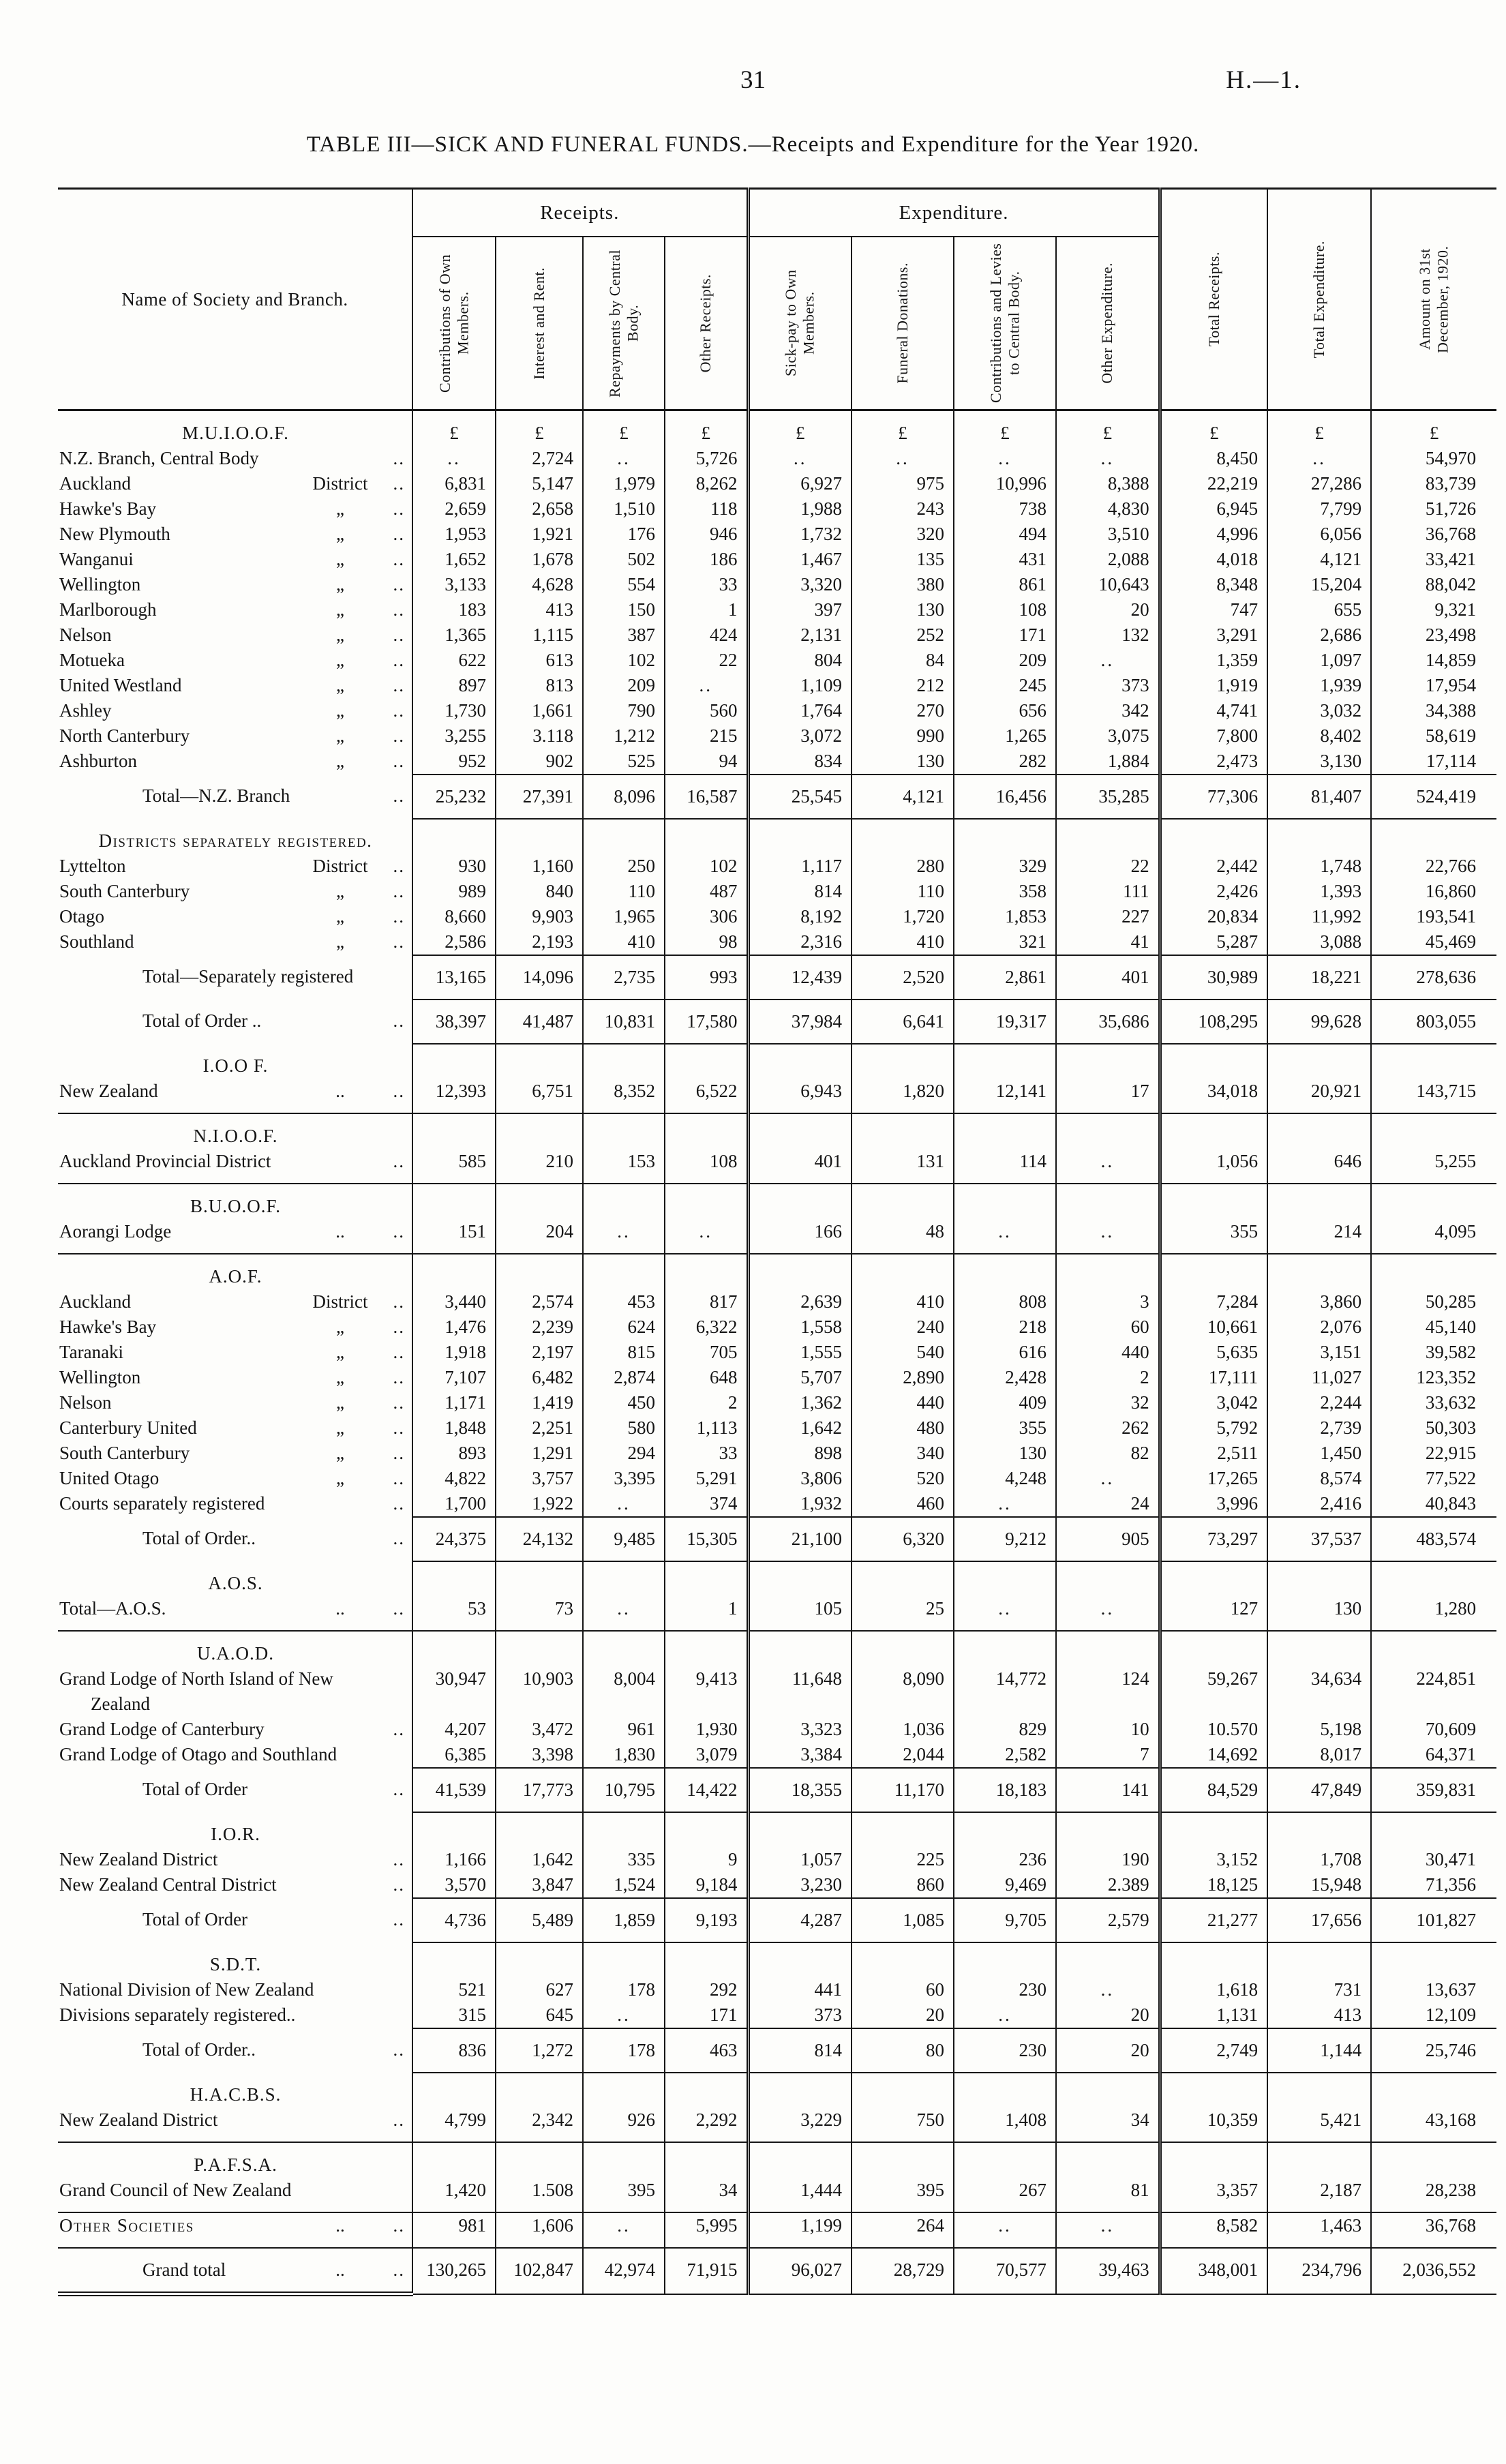 This screenshot has height=2464, width=1506. Describe the element at coordinates (235, 736) in the screenshot. I see `row-label-cell: North Canterbury „..` at that location.